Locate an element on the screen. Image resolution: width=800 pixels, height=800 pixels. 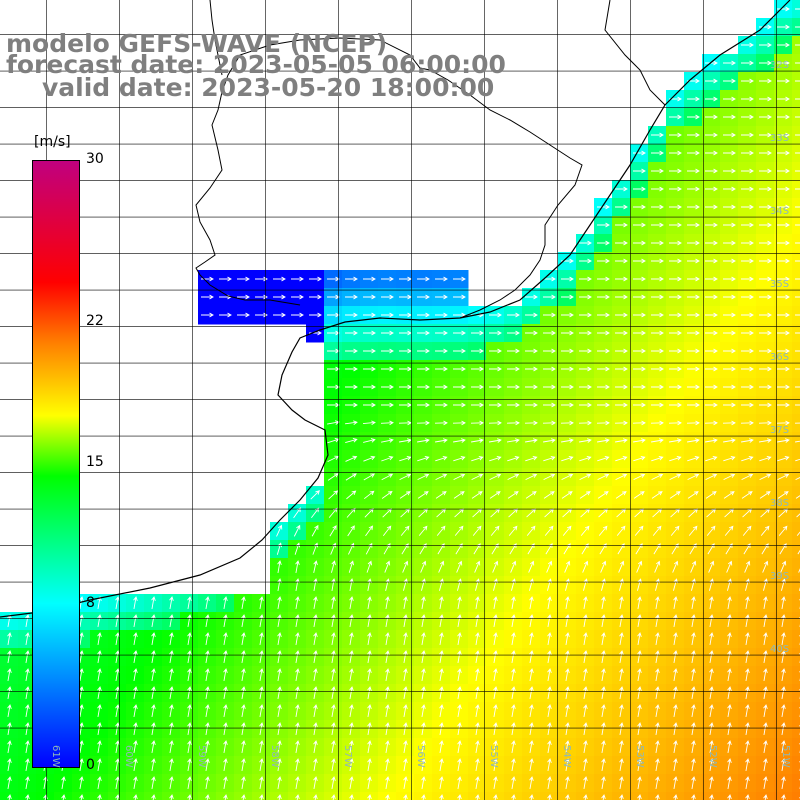
longitude-label: 53W is located at coordinates (639, 756).